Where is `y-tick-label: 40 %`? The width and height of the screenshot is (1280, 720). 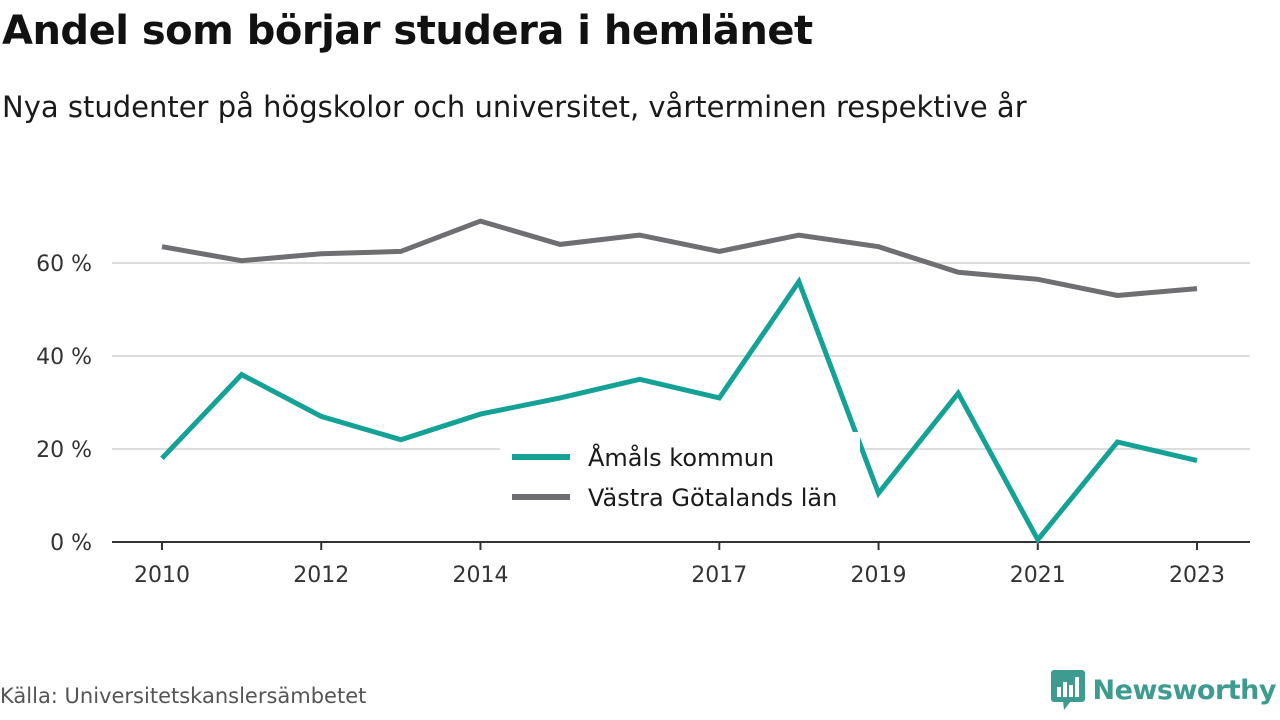 y-tick-label: 40 % is located at coordinates (64, 357).